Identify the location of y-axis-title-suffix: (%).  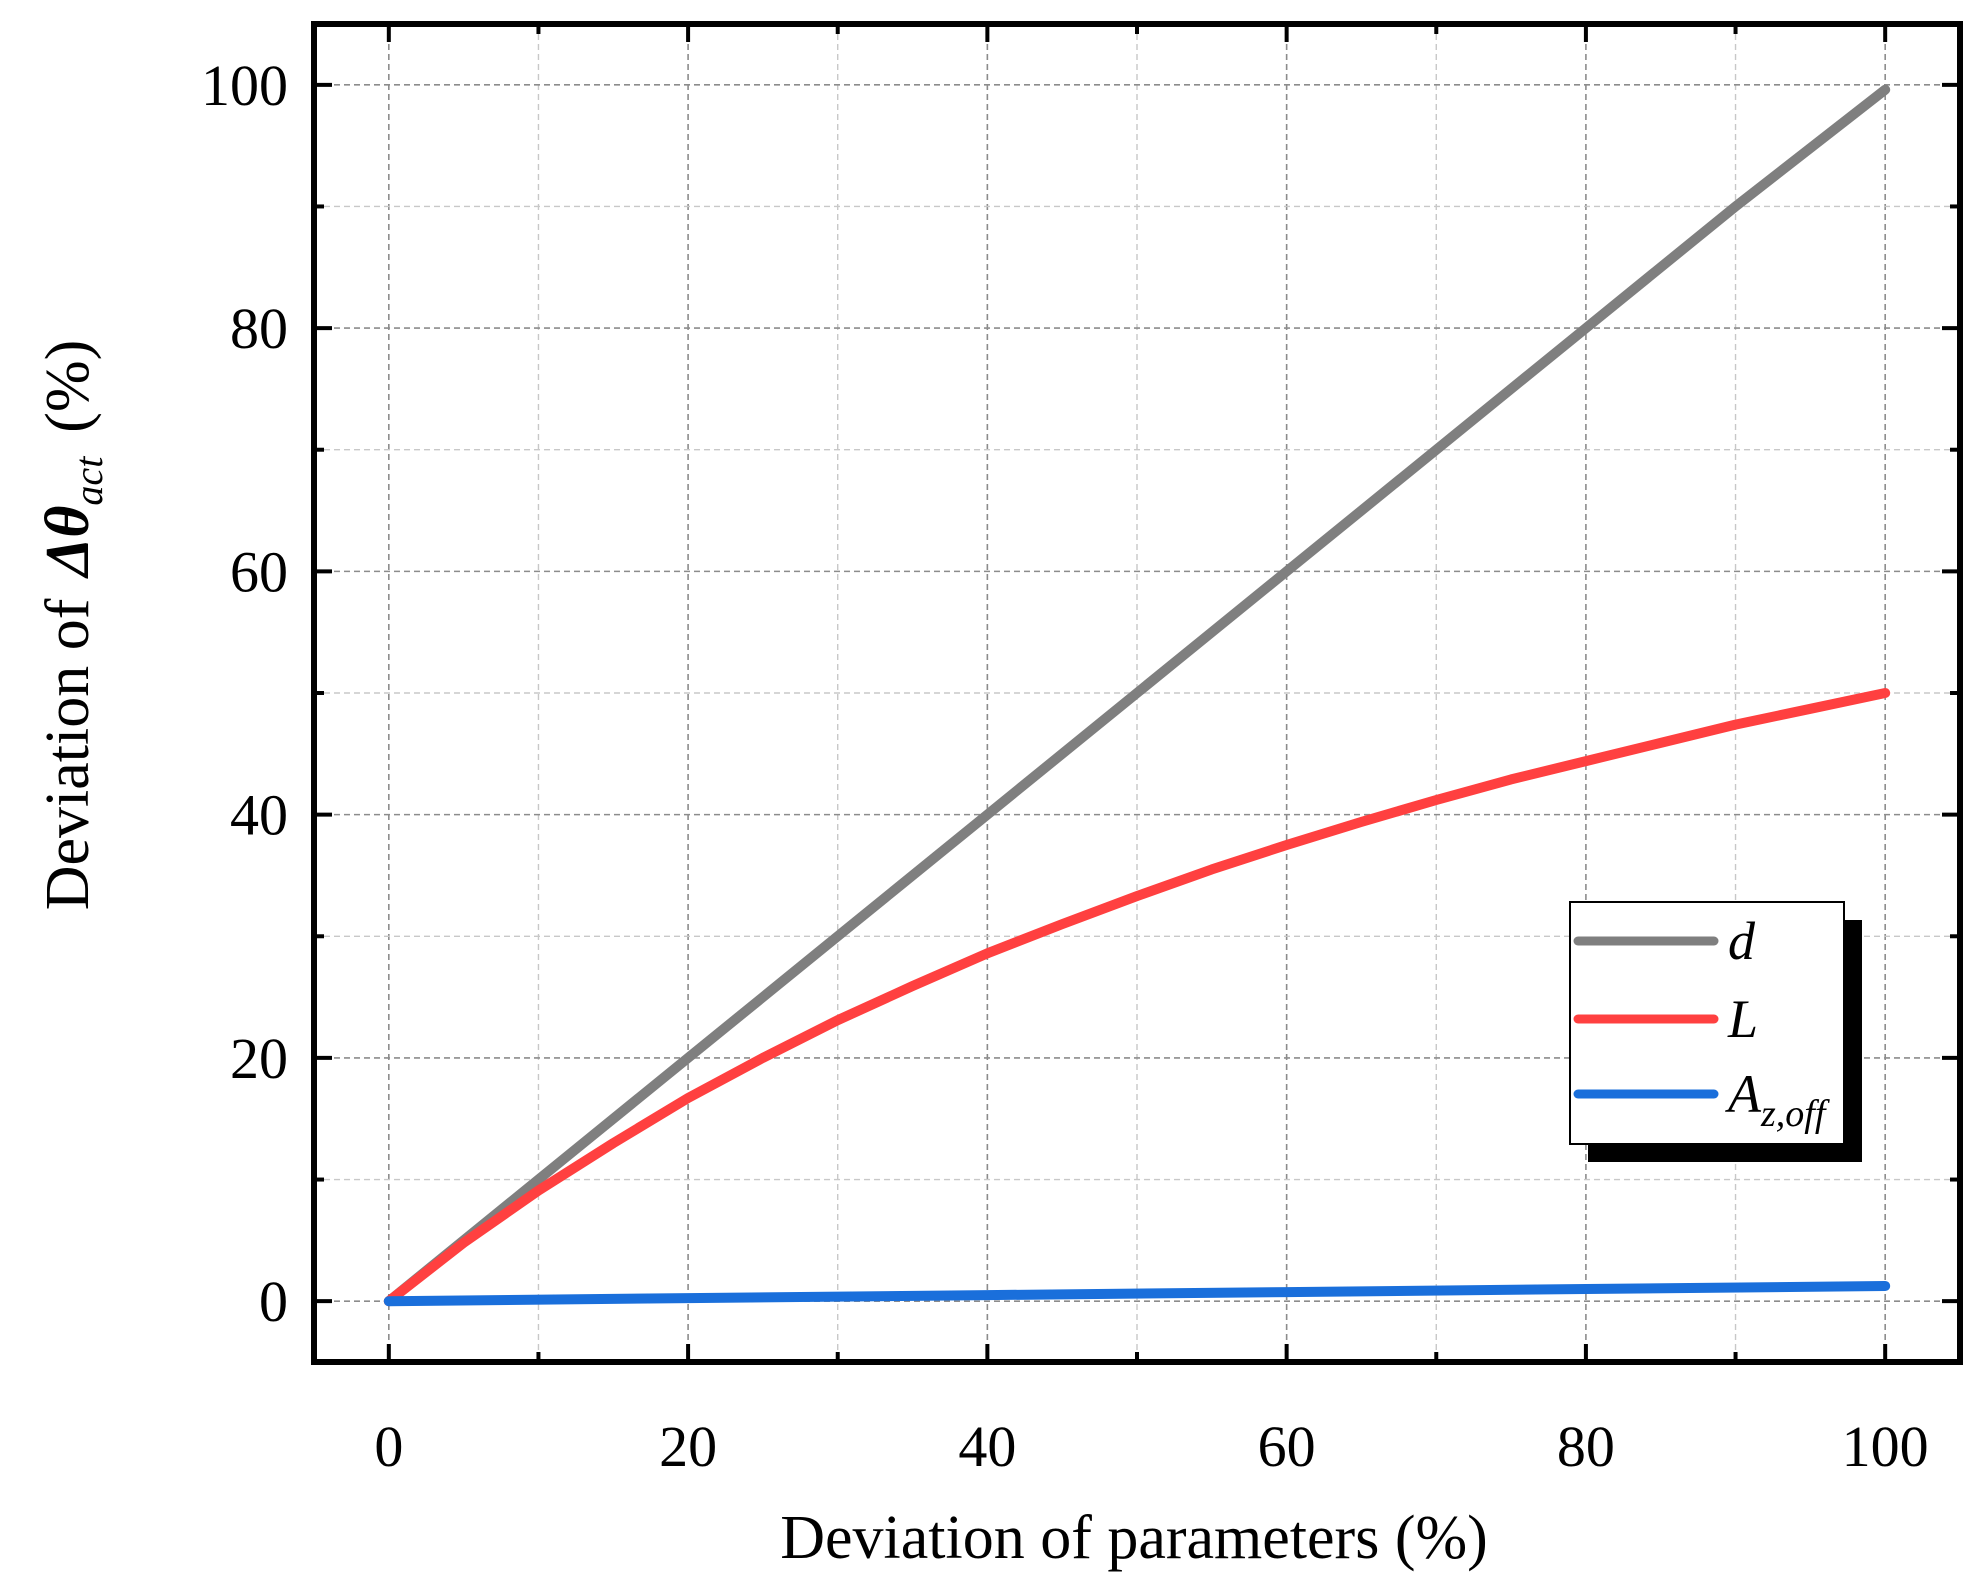
(68, 386).